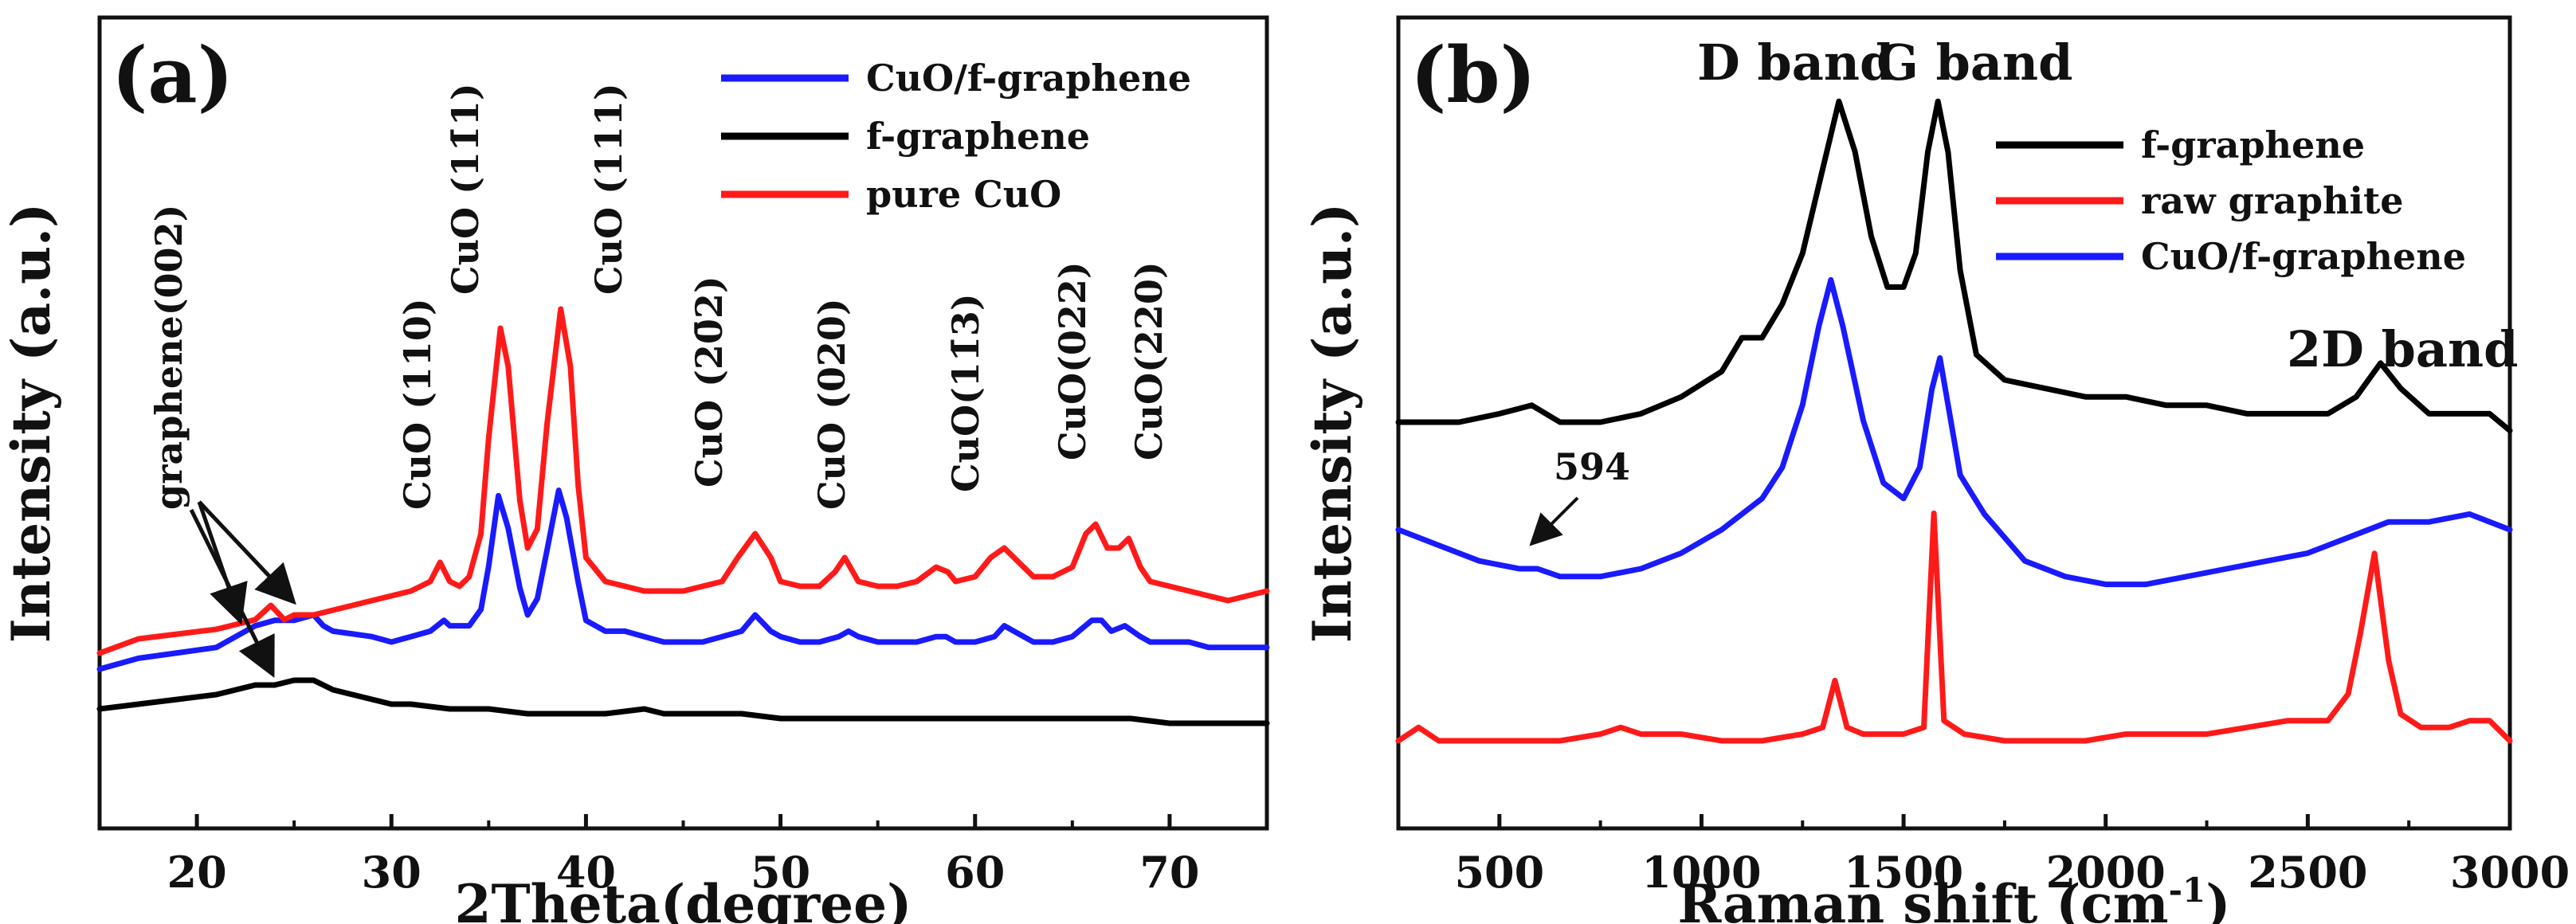 This screenshot has height=924, width=2576. Describe the element at coordinates (608, 189) in the screenshot. I see `peak-annotation: CuO (111)` at that location.